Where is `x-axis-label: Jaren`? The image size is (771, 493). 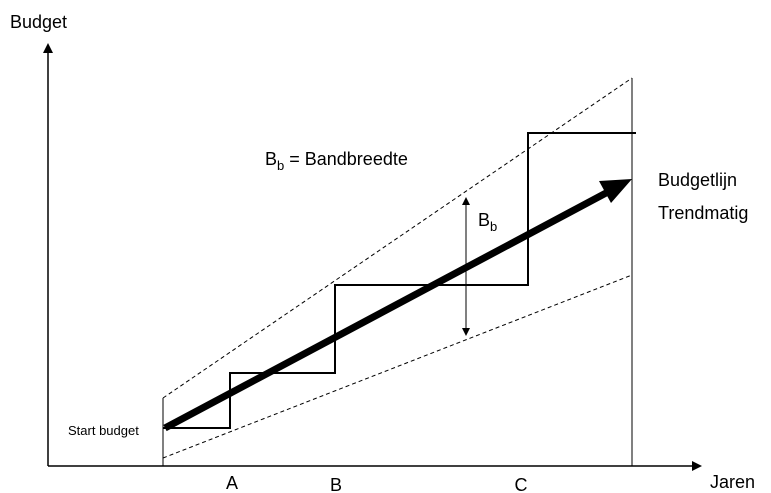
x-axis-label: Jaren is located at coordinates (732, 482).